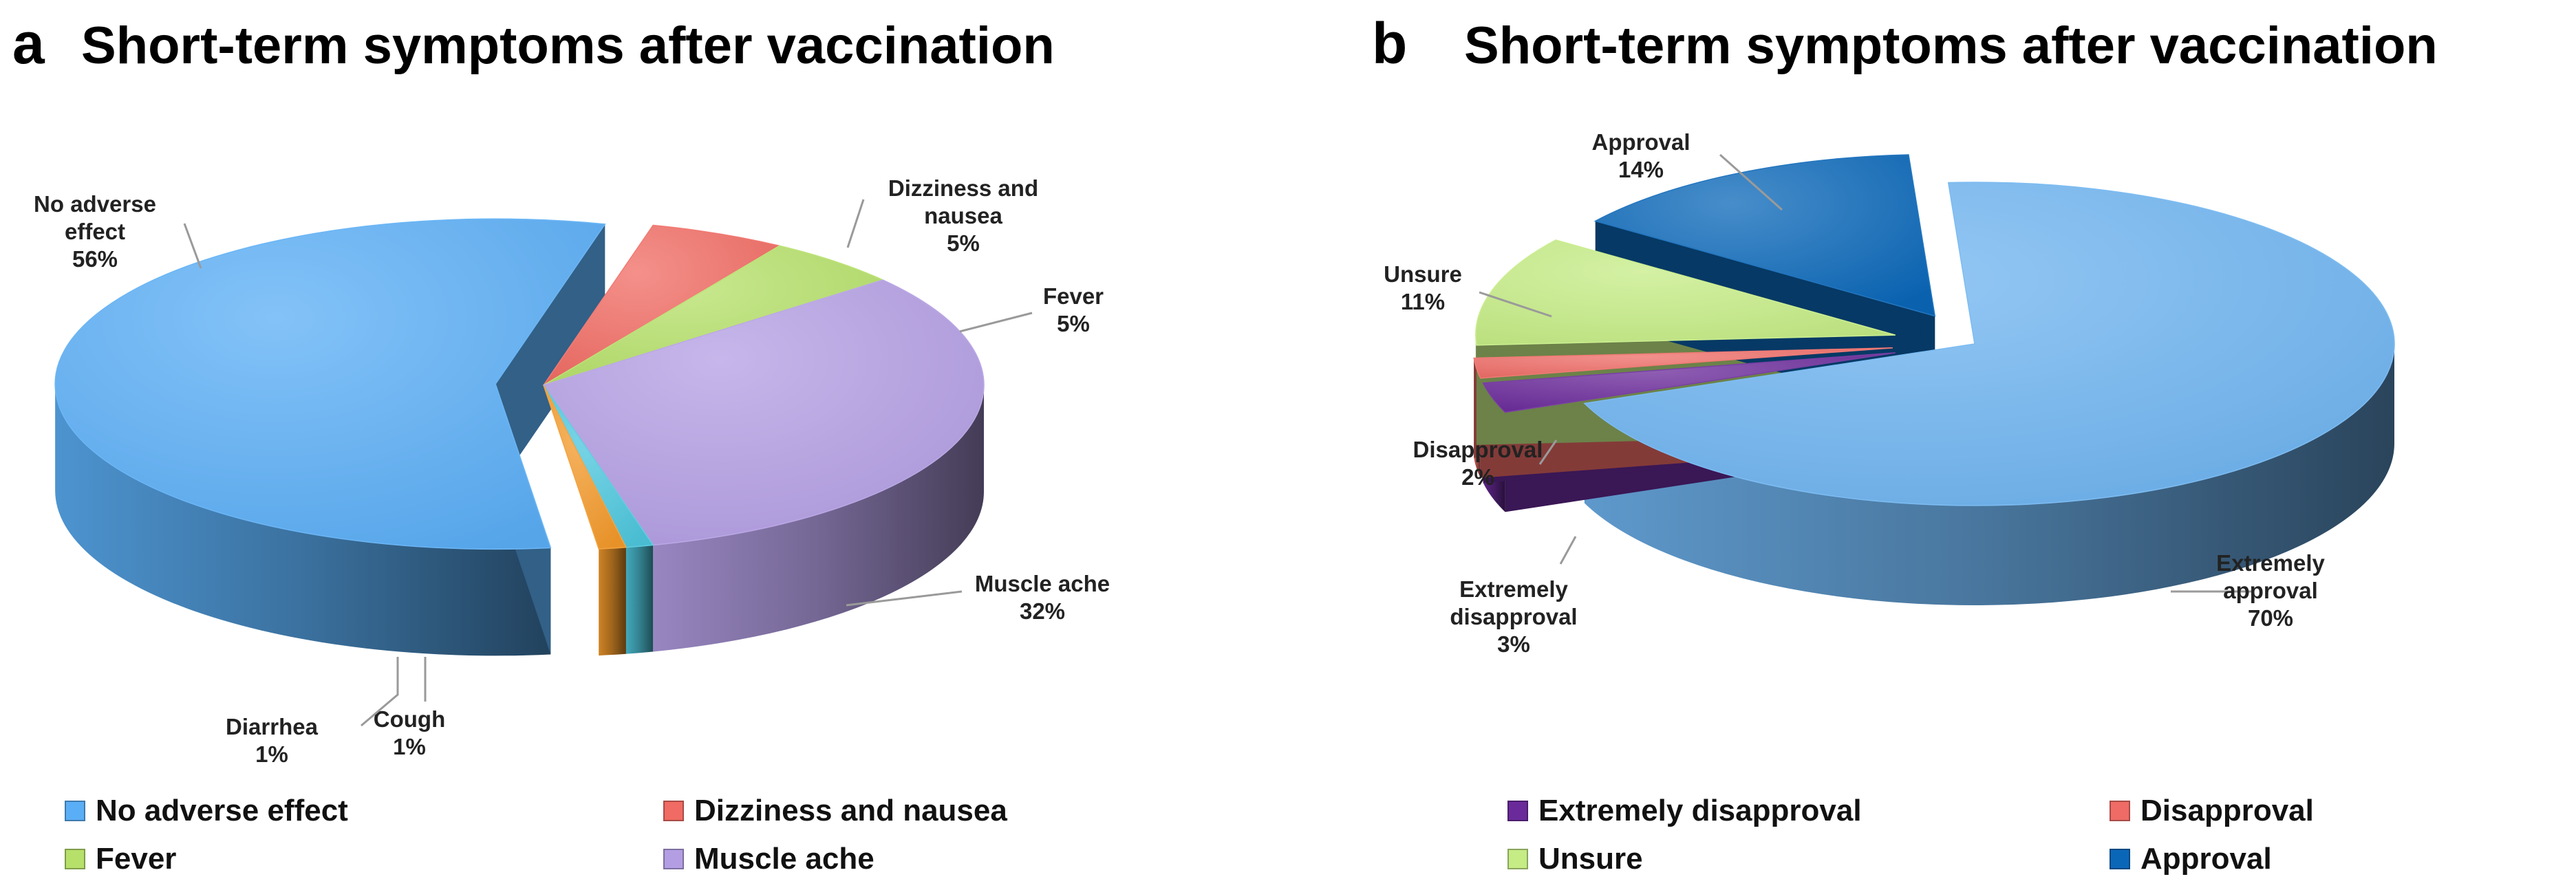 The height and width of the screenshot is (890, 2576). I want to click on b-leader-unsure, so click(1515, 304).